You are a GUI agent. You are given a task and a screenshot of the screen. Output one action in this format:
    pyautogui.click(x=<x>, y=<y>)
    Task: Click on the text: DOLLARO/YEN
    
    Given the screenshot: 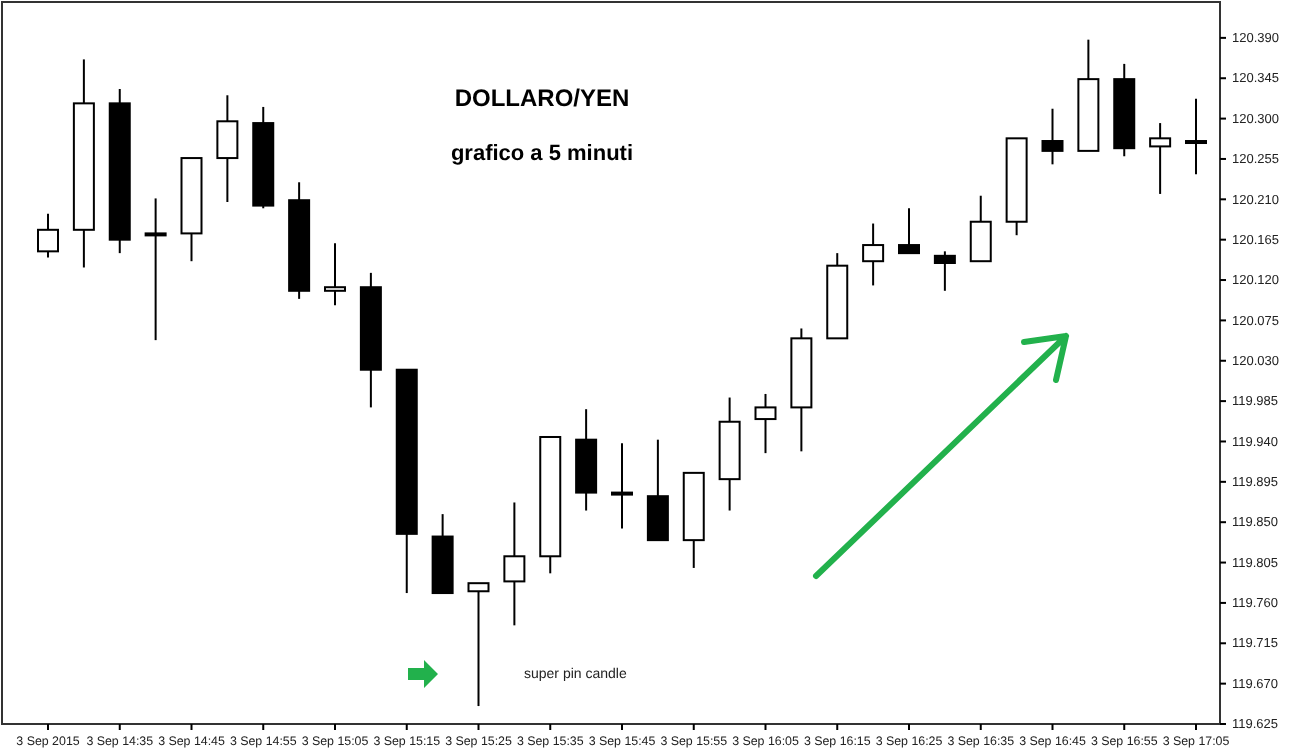 What is the action you would take?
    pyautogui.click(x=542, y=98)
    